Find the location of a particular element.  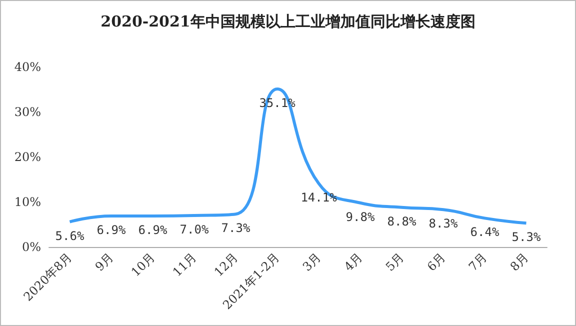

y-tick-label: 0% is located at coordinates (31, 247).